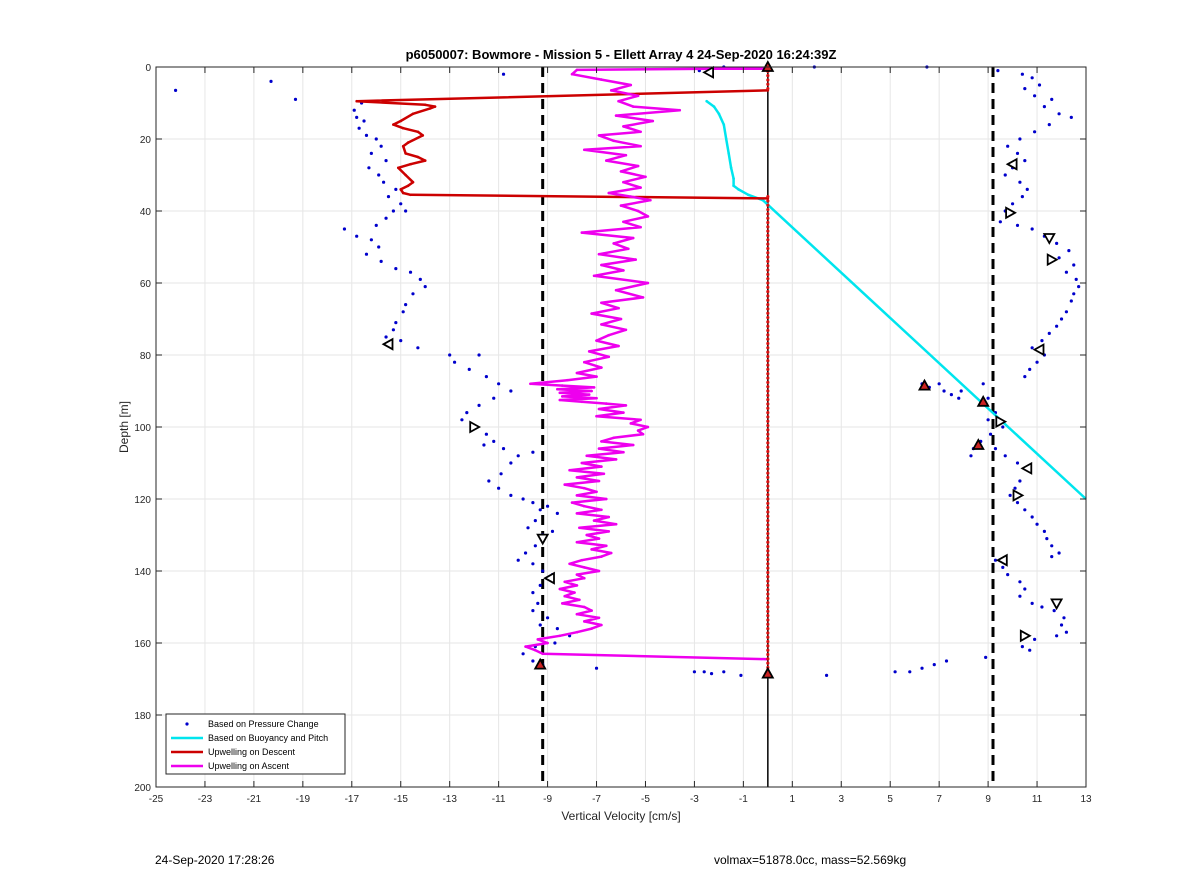 The width and height of the screenshot is (1200, 885). What do you see at coordinates (146, 356) in the screenshot?
I see `y-tick-label: 80` at bounding box center [146, 356].